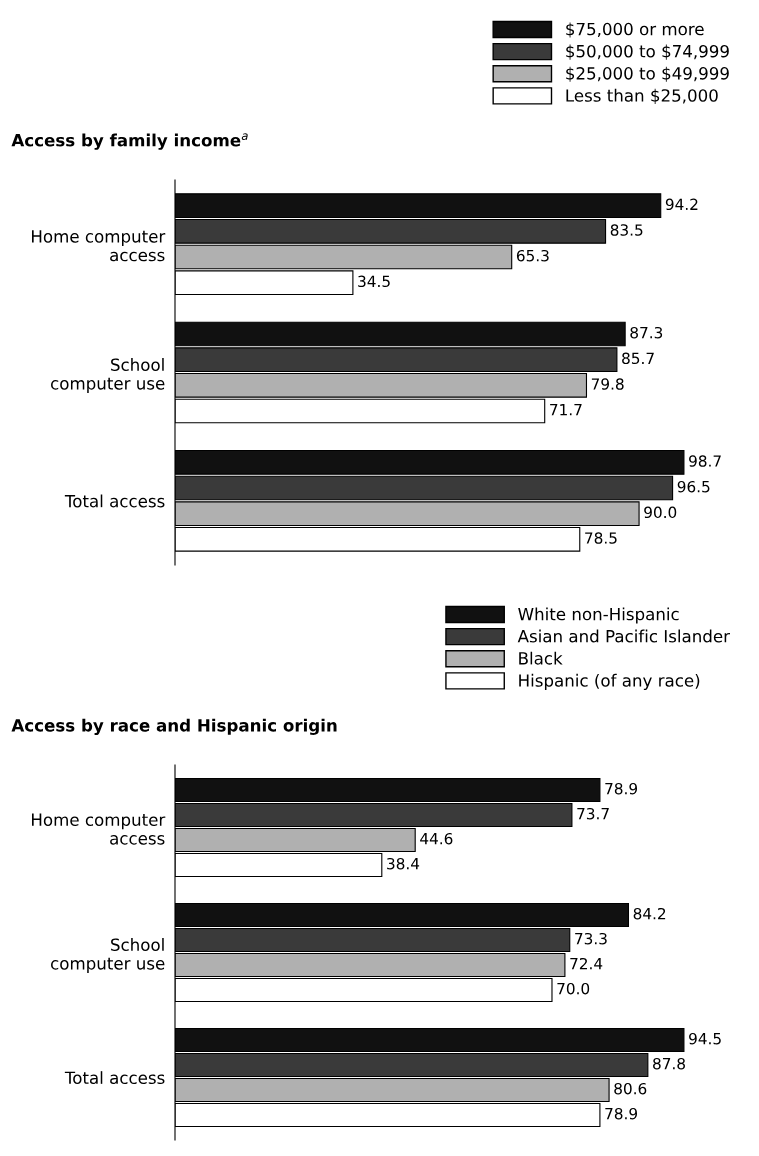 Image resolution: width=759 pixels, height=1156 pixels. Describe the element at coordinates (647, 52) in the screenshot. I see `legend-label: $50,000 to $74,999` at that location.